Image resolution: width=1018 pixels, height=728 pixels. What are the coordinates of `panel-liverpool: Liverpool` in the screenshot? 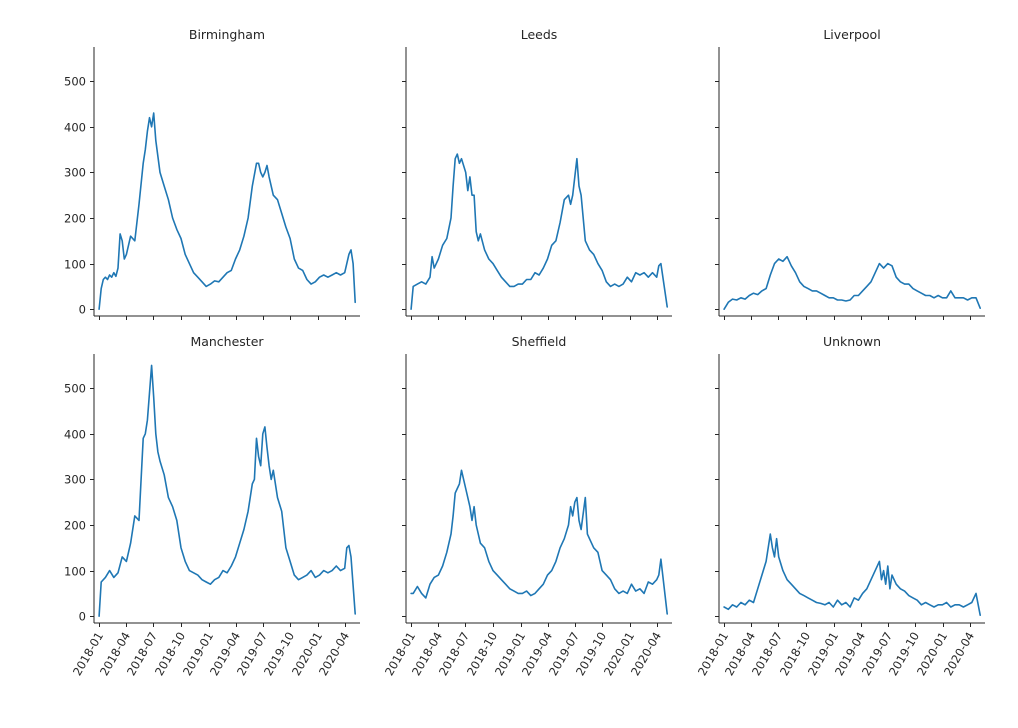 It's located at (850, 173).